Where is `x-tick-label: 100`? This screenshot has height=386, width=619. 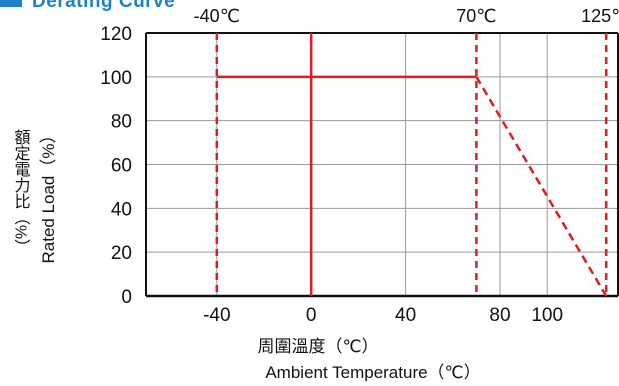 x-tick-label: 100 is located at coordinates (547, 315).